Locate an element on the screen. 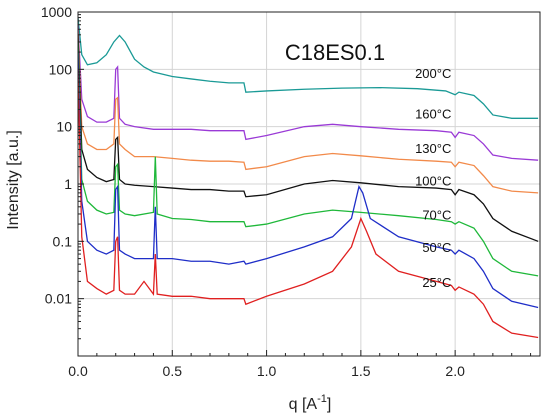 This screenshot has height=414, width=550. chart-title: C18ES0.1 is located at coordinates (335, 52).